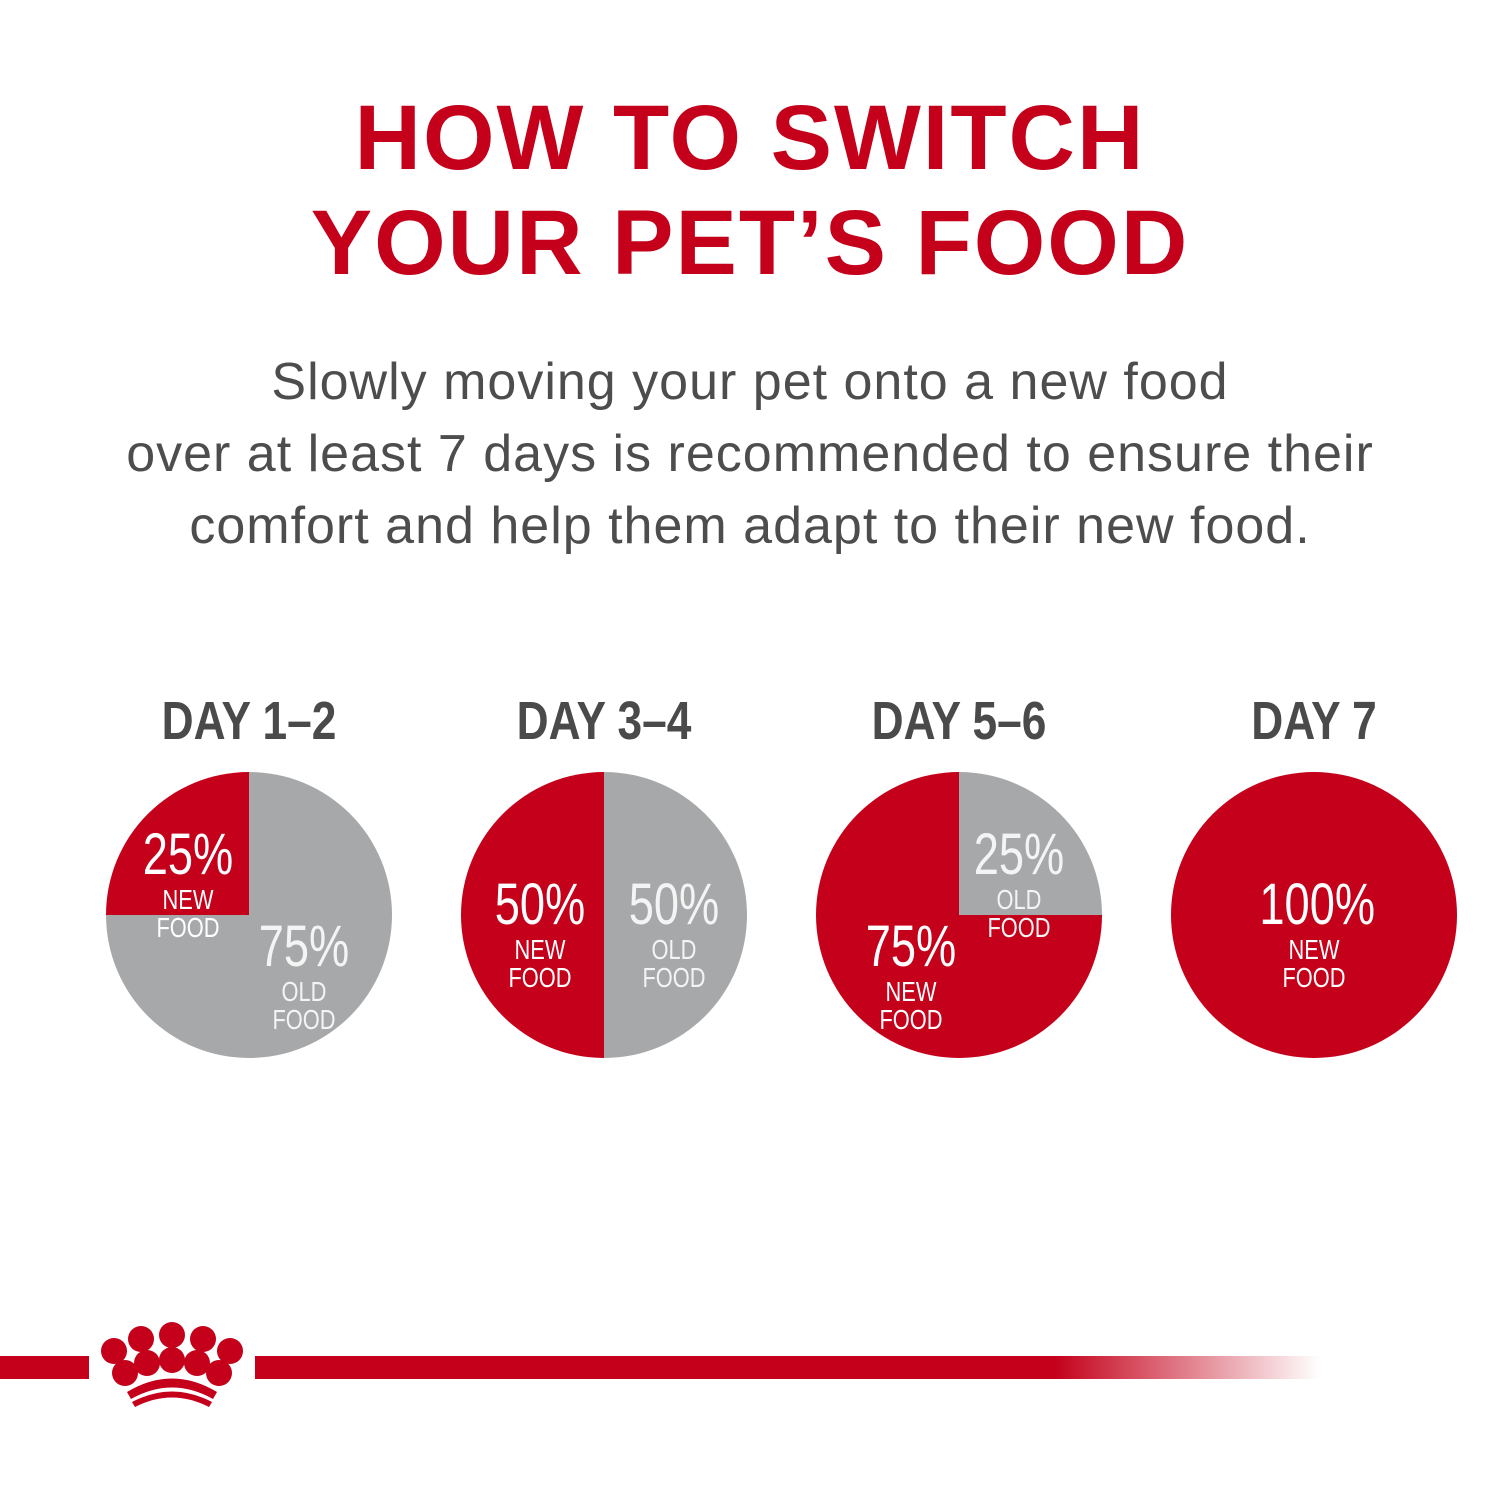 The image size is (1500, 1500). What do you see at coordinates (750, 138) in the screenshot?
I see `title-line-1: HOW TO SWITCH` at bounding box center [750, 138].